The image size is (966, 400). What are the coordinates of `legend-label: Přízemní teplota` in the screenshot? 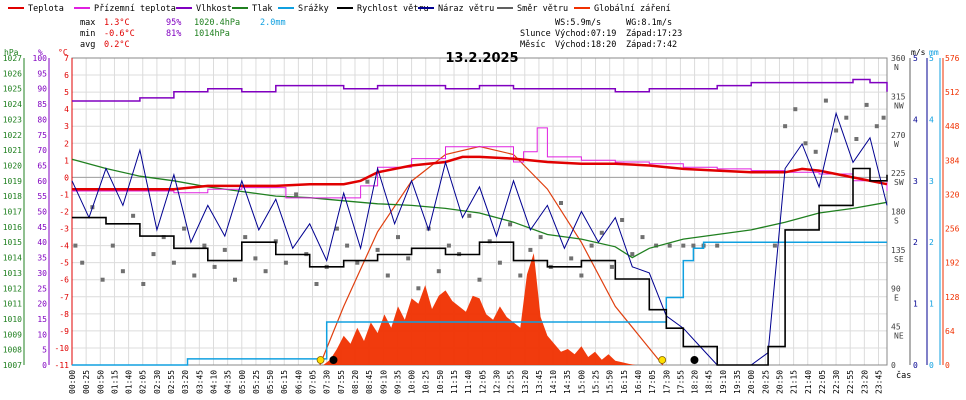 It's located at (135, 9).